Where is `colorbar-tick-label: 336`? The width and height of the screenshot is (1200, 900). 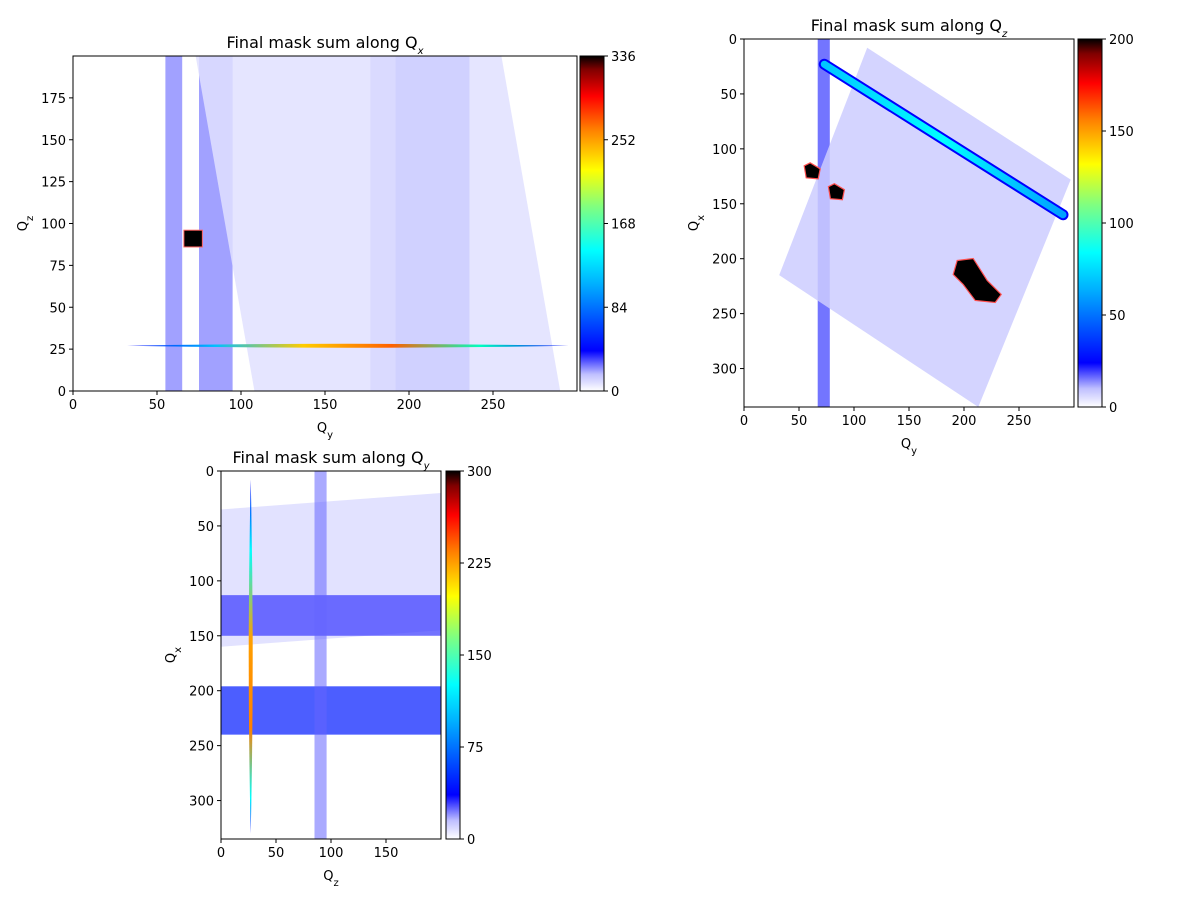 colorbar-tick-label: 336 is located at coordinates (623, 57).